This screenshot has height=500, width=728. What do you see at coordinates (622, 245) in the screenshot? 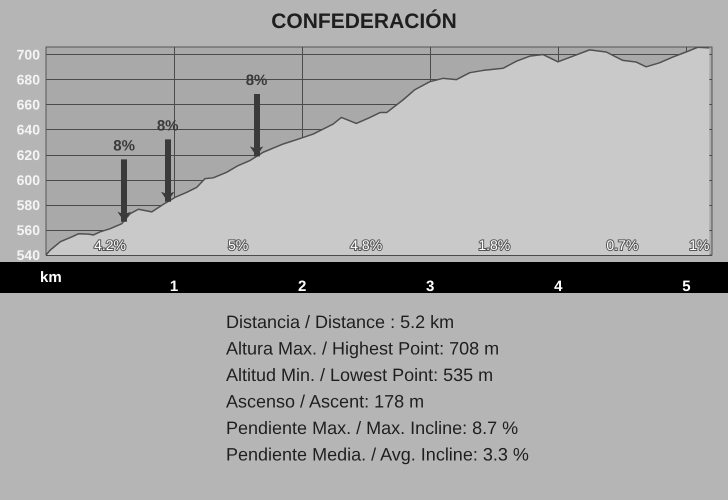
I see `annotation: 0.7%` at bounding box center [622, 245].